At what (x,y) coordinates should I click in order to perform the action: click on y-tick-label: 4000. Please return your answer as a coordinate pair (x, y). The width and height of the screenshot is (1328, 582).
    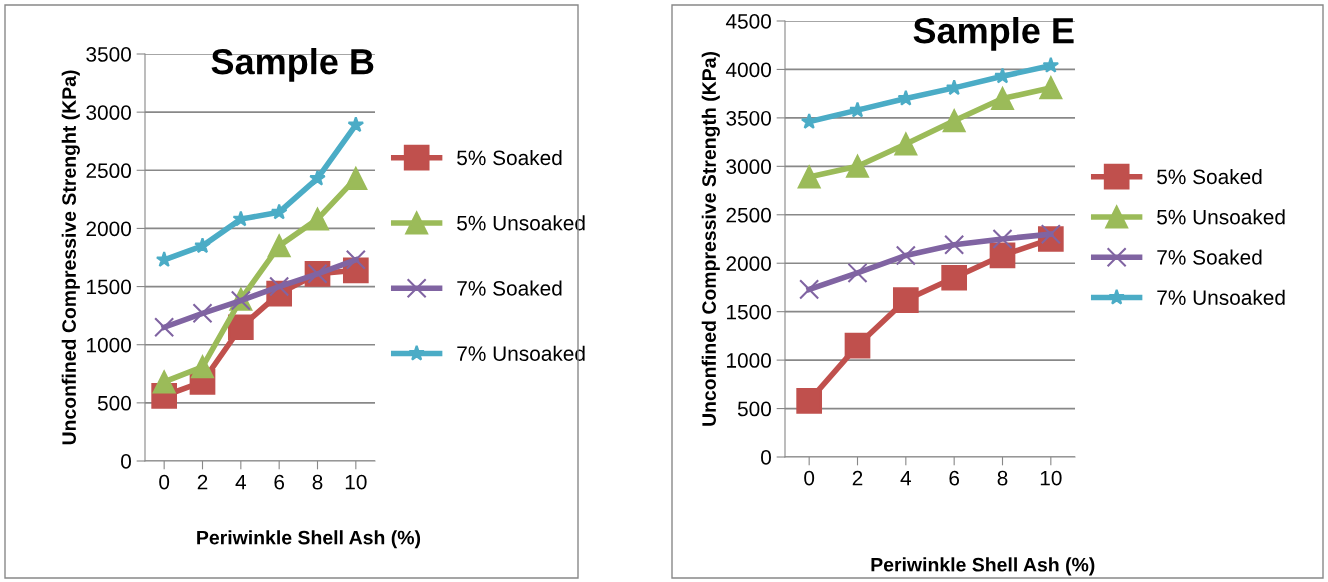
    Looking at the image, I should click on (748, 70).